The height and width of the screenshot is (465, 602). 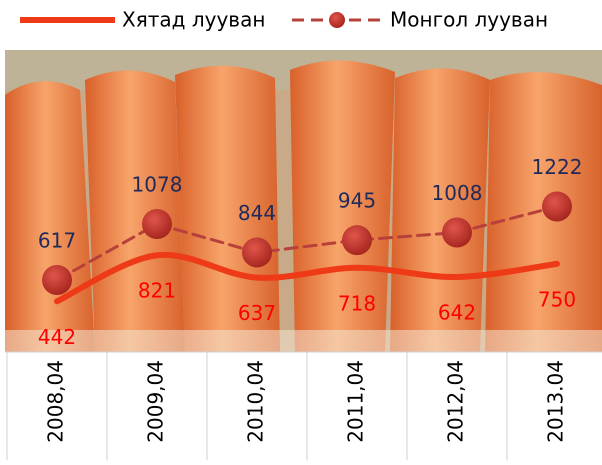 I want to click on data-label: 718, so click(x=357, y=303).